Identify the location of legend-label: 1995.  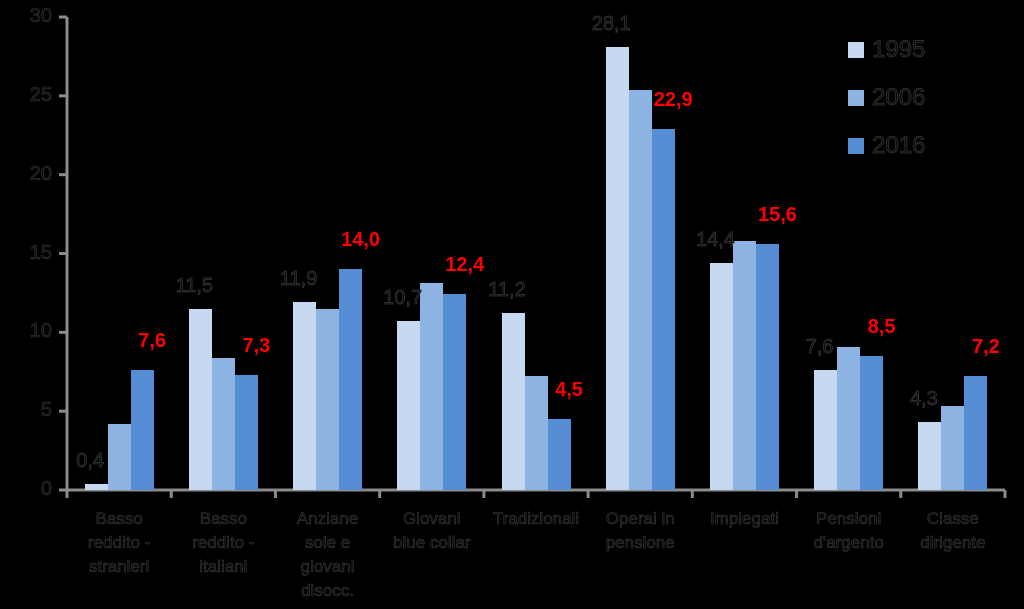
(899, 50).